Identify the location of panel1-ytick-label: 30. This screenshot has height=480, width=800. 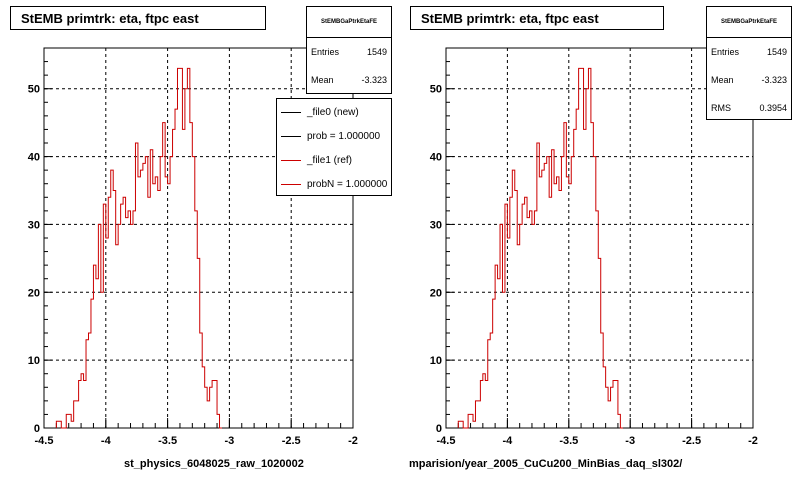
(34, 225).